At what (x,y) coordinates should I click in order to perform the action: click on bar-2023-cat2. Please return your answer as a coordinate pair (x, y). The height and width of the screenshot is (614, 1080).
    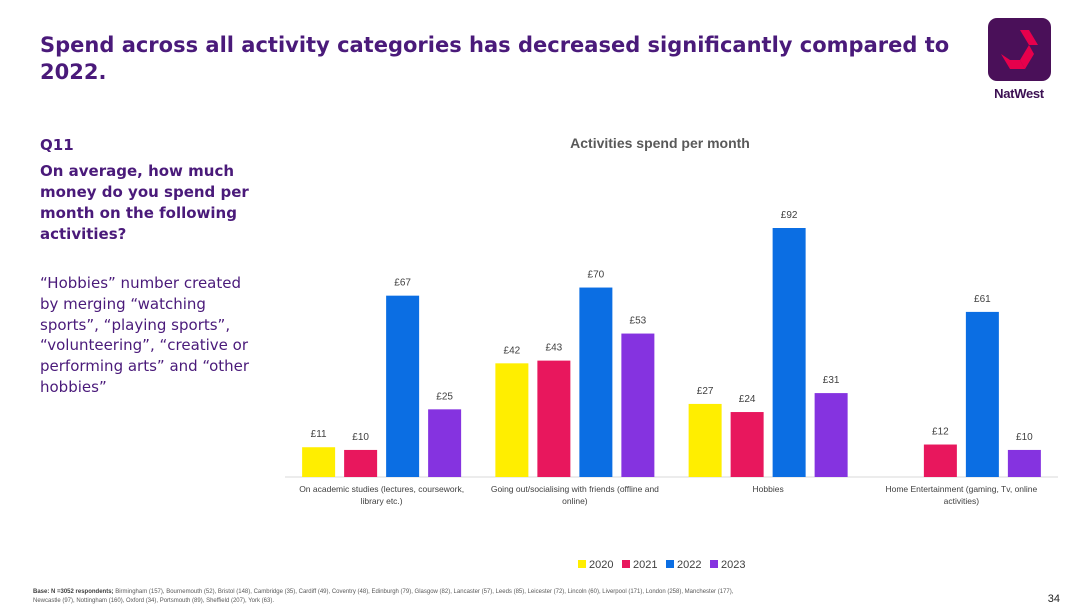
    Looking at the image, I should click on (638, 405).